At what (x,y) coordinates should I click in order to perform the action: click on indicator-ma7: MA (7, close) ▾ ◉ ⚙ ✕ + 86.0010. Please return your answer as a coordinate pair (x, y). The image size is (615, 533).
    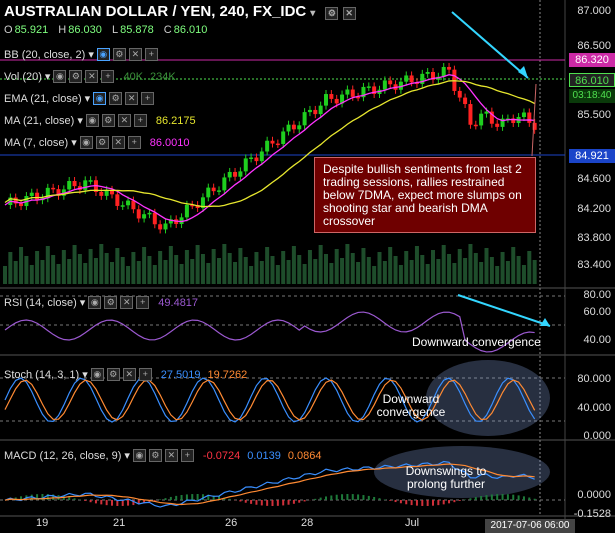
    Looking at the image, I should click on (97, 142).